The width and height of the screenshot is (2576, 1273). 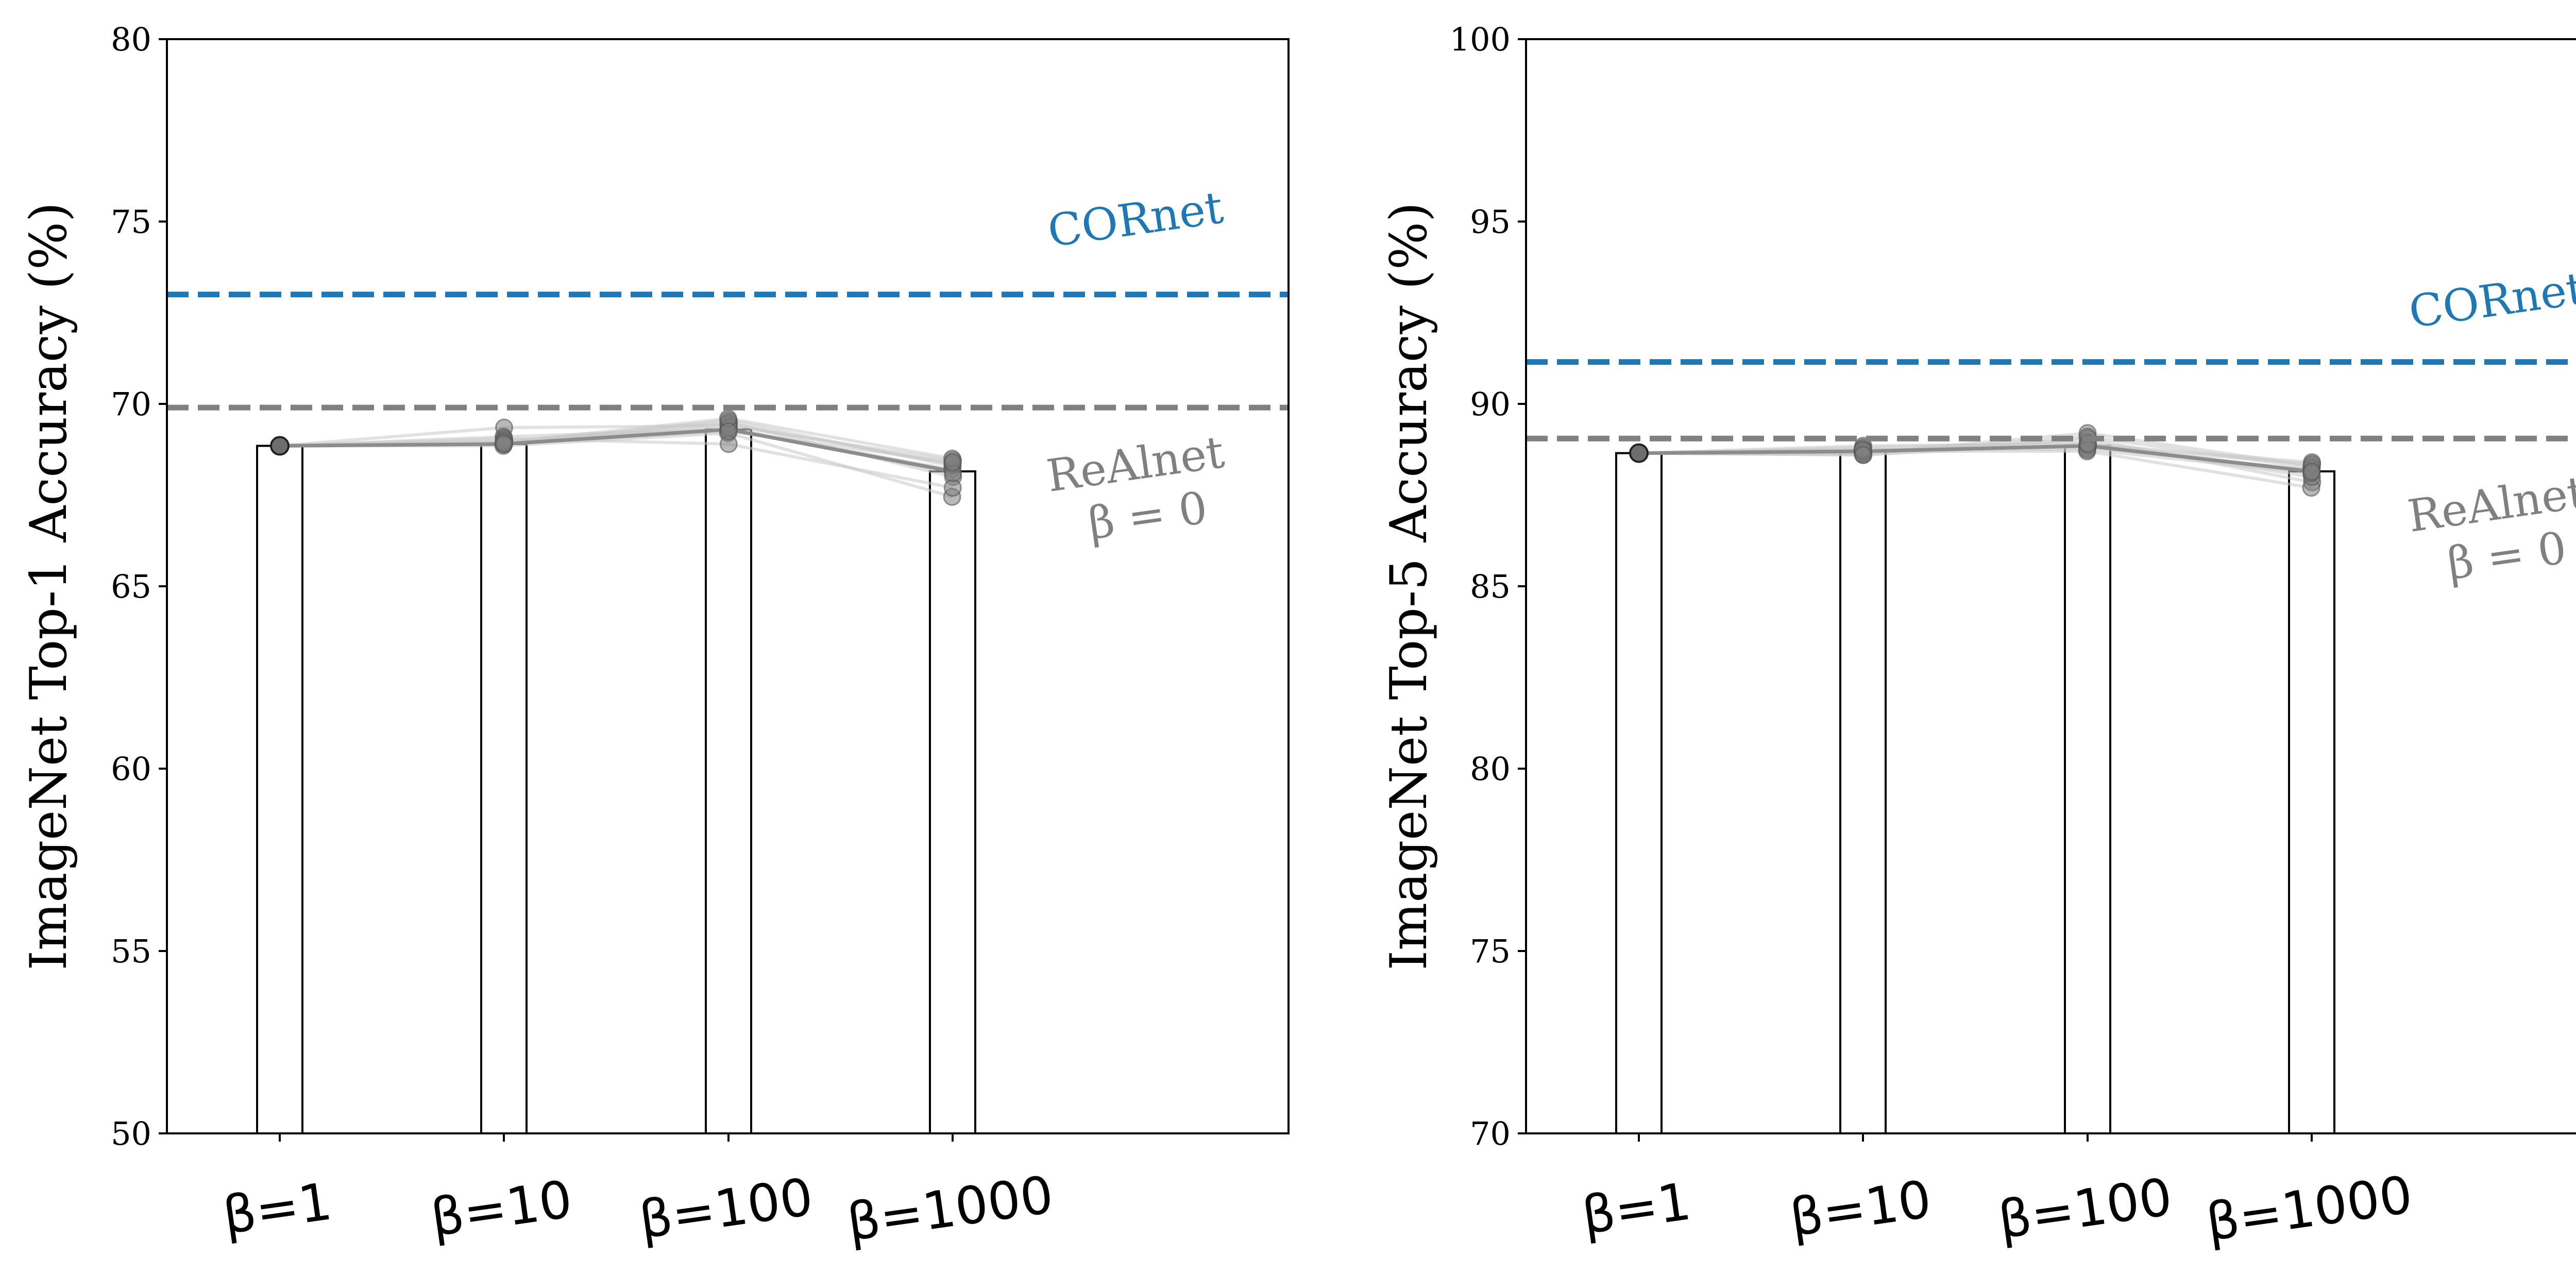 What do you see at coordinates (1490, 586) in the screenshot?
I see `y-tick-label: 85` at bounding box center [1490, 586].